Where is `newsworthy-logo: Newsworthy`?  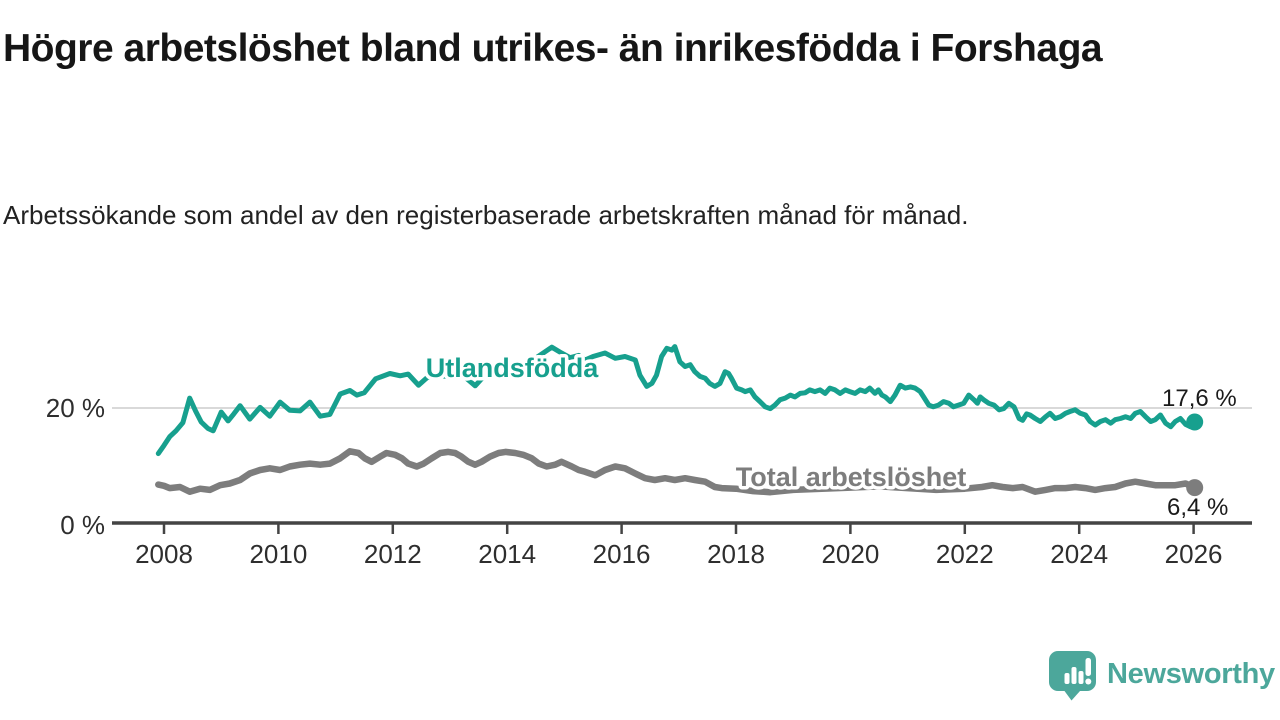 newsworthy-logo: Newsworthy is located at coordinates (1162, 676).